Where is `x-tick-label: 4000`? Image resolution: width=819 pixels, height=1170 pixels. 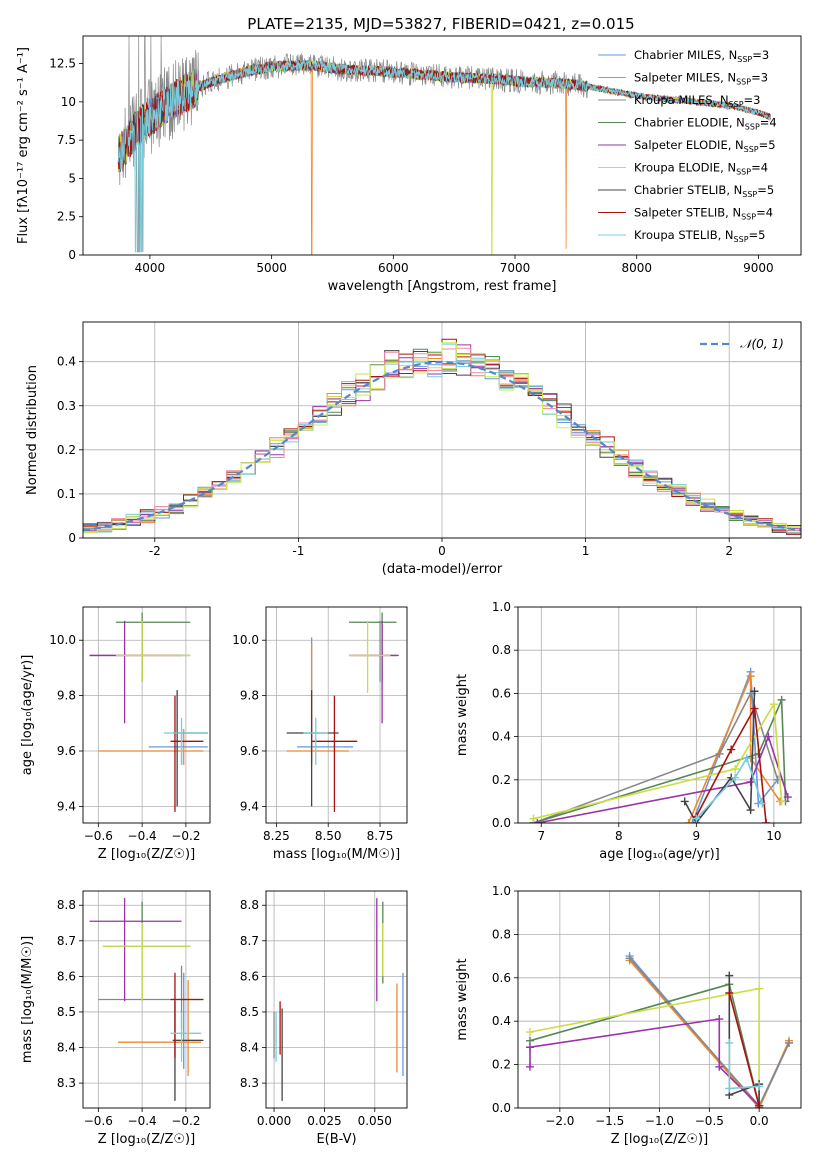 x-tick-label: 4000 is located at coordinates (150, 268).